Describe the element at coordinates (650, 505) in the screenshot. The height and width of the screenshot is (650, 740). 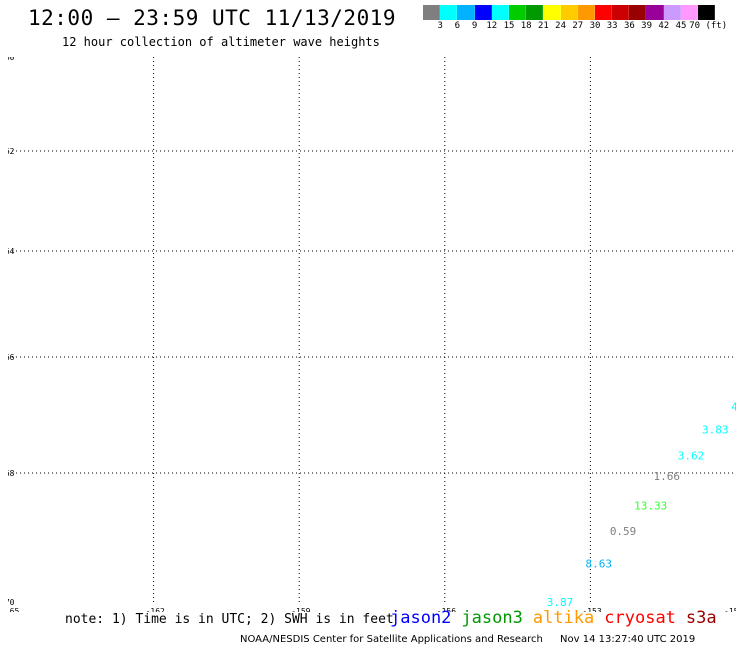
I see `wave-height-value: 13.33` at that location.